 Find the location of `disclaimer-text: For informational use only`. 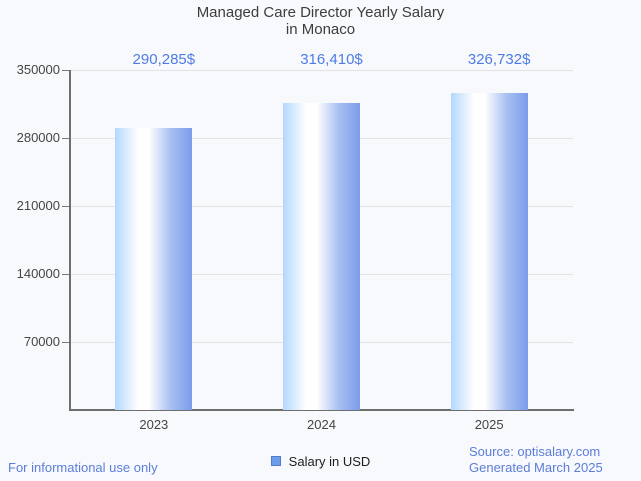

disclaimer-text: For informational use only is located at coordinates (83, 467).